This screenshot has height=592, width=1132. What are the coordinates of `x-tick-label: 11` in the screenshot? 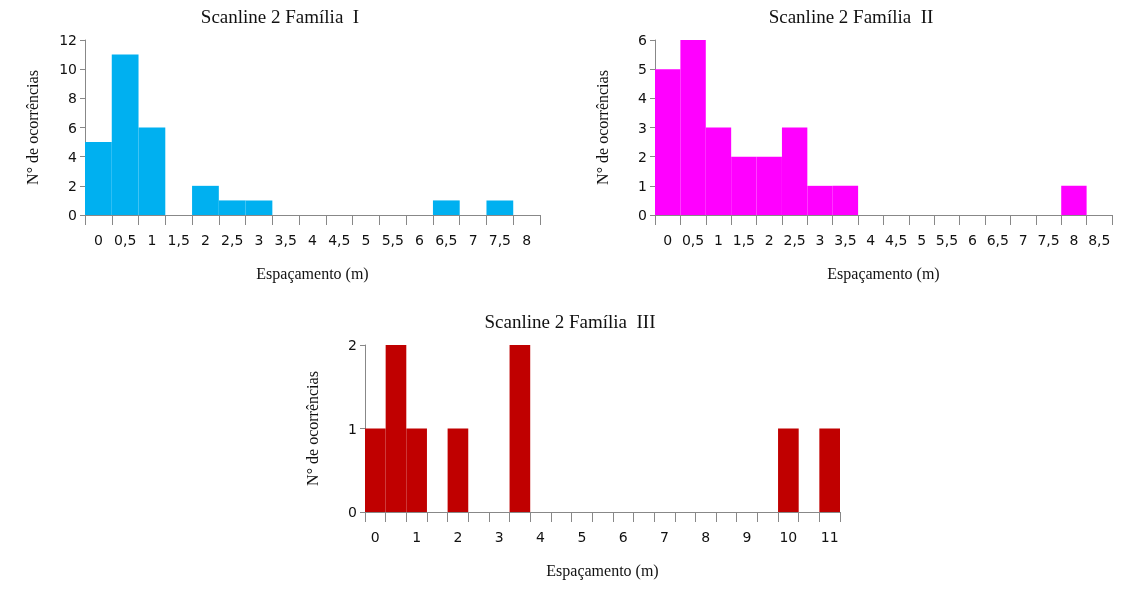 It's located at (829, 537).